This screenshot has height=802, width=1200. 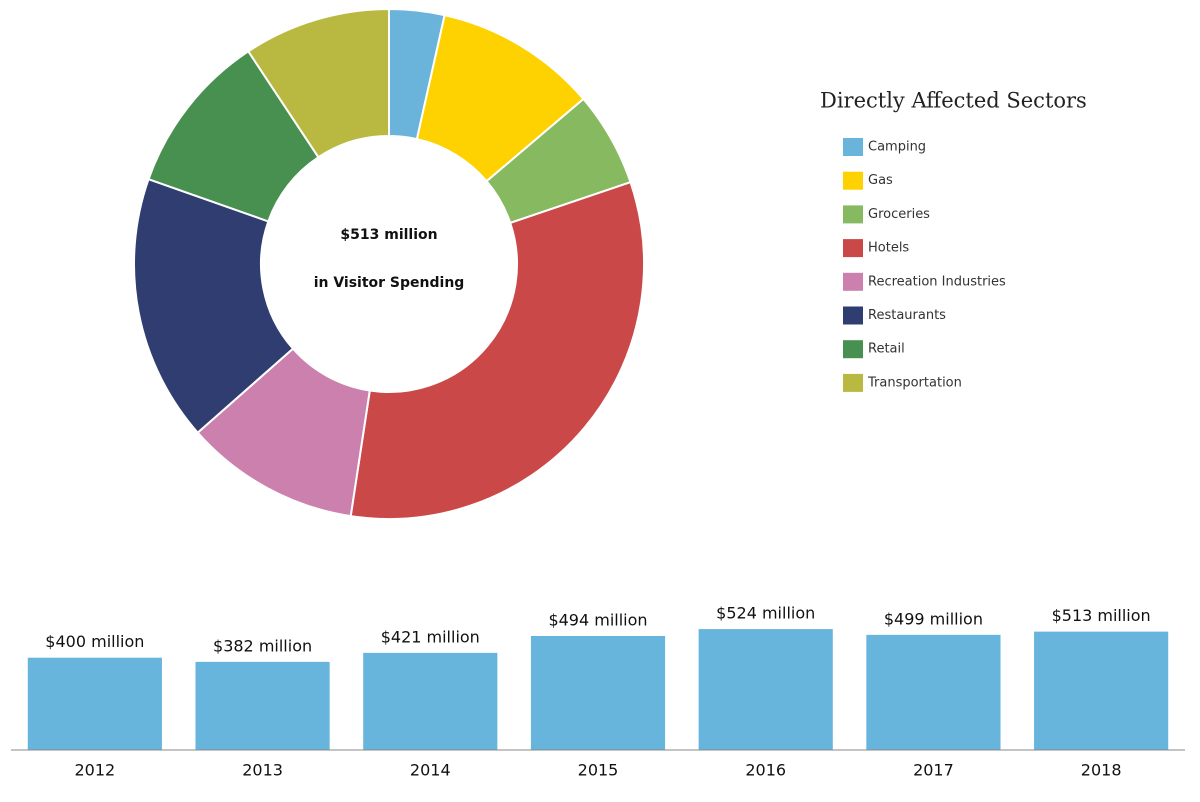 What do you see at coordinates (933, 618) in the screenshot?
I see `value-label: $499 million` at bounding box center [933, 618].